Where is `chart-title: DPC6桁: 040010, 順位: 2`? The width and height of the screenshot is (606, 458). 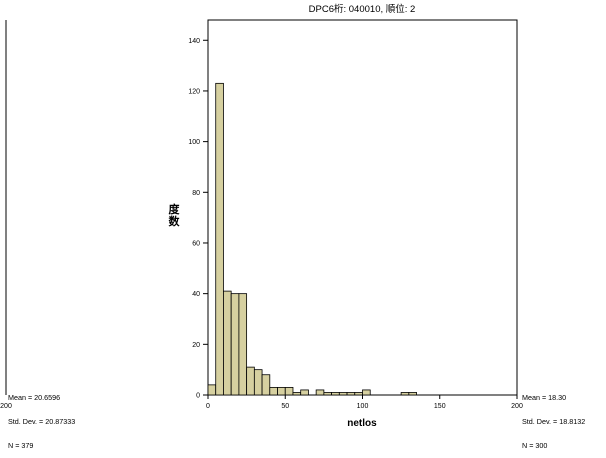 chart-title: DPC6桁: 040010, 順位: 2 is located at coordinates (362, 9).